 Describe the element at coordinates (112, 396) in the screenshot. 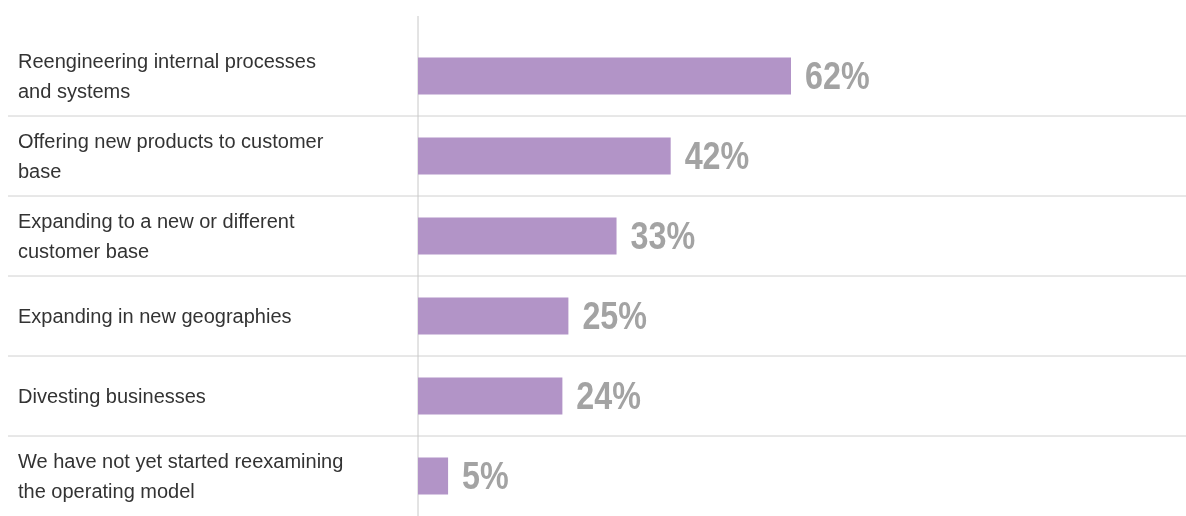

I see `y-tick-label: Divesting businesses` at that location.